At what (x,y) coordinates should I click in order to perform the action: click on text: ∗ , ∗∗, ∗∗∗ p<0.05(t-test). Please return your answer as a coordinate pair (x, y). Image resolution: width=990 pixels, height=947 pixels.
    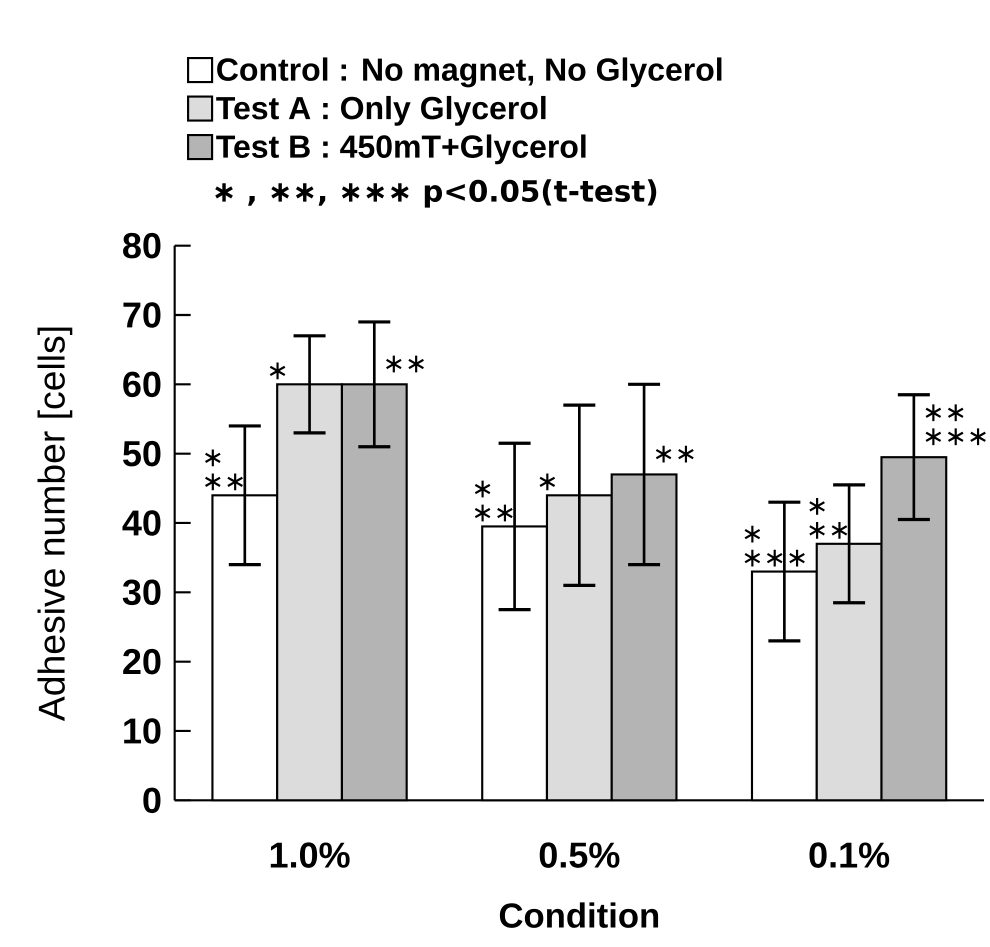
    Looking at the image, I should click on (435, 193).